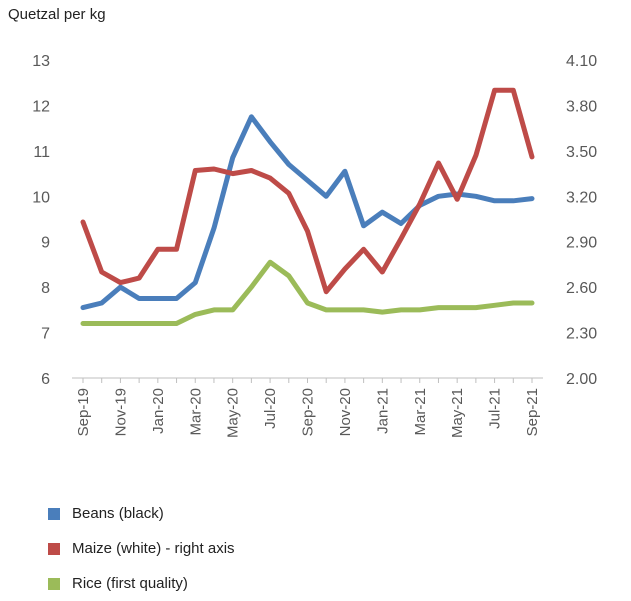 This screenshot has height=601, width=631. I want to click on y-right-tick-label: 3.80, so click(581, 106).